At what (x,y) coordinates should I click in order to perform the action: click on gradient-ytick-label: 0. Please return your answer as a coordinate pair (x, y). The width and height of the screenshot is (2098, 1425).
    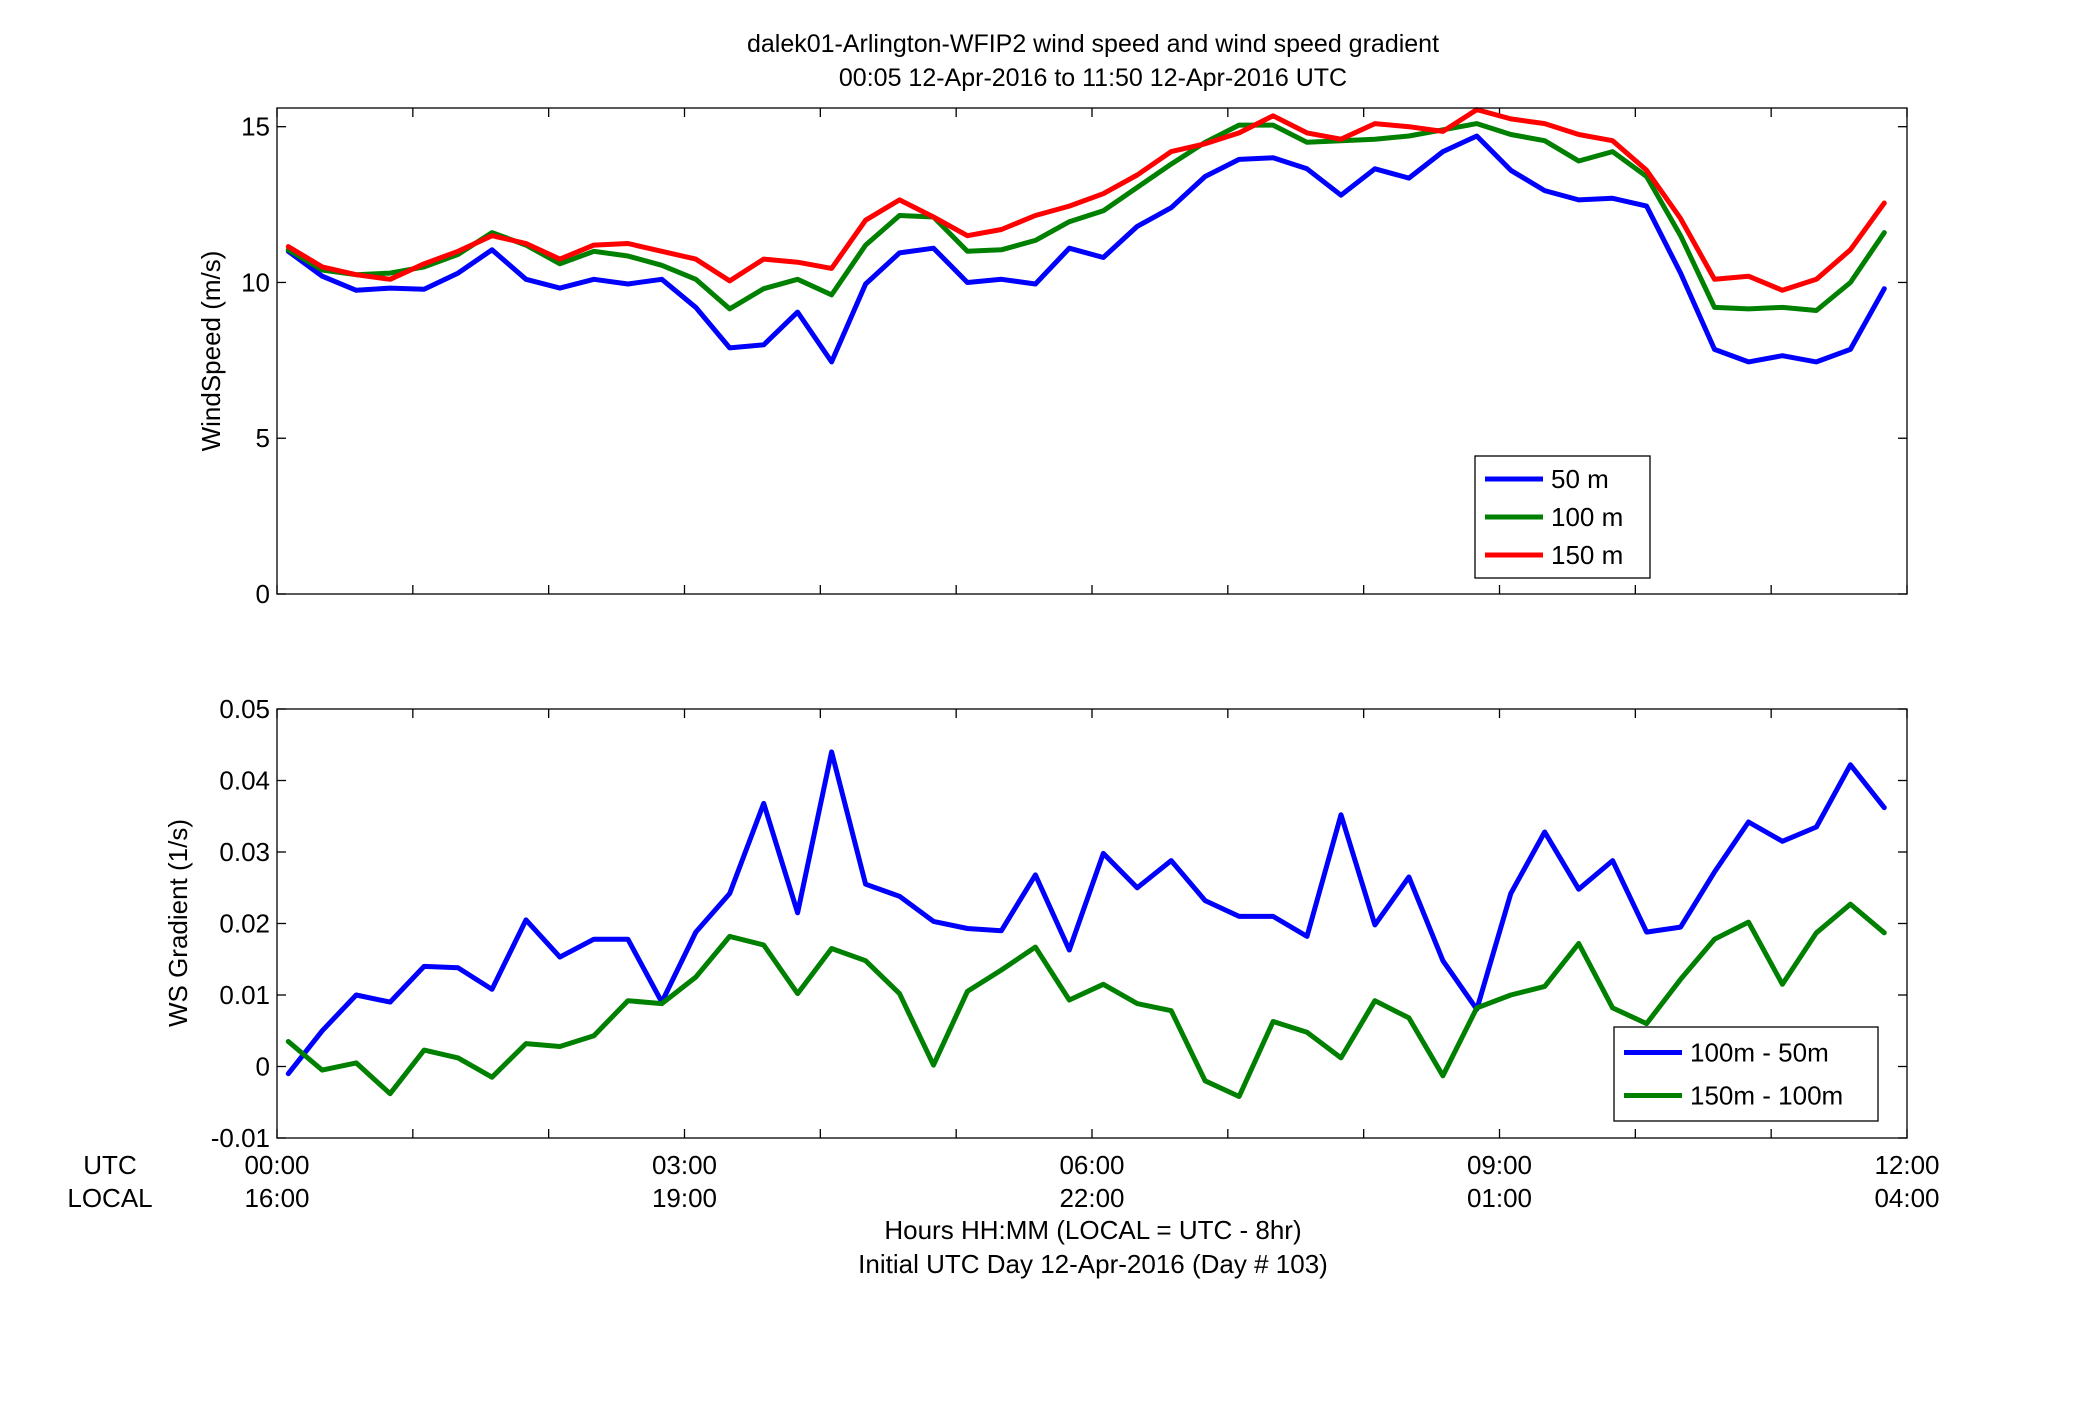
    Looking at the image, I should click on (263, 1067).